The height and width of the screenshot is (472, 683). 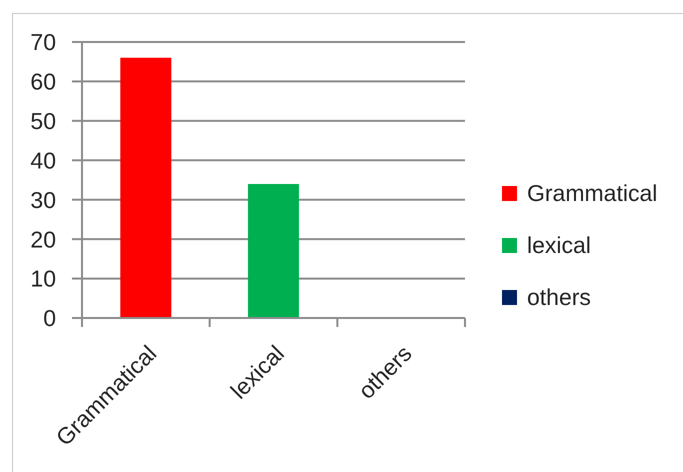 I want to click on y-tick-label: 10, so click(x=43, y=279).